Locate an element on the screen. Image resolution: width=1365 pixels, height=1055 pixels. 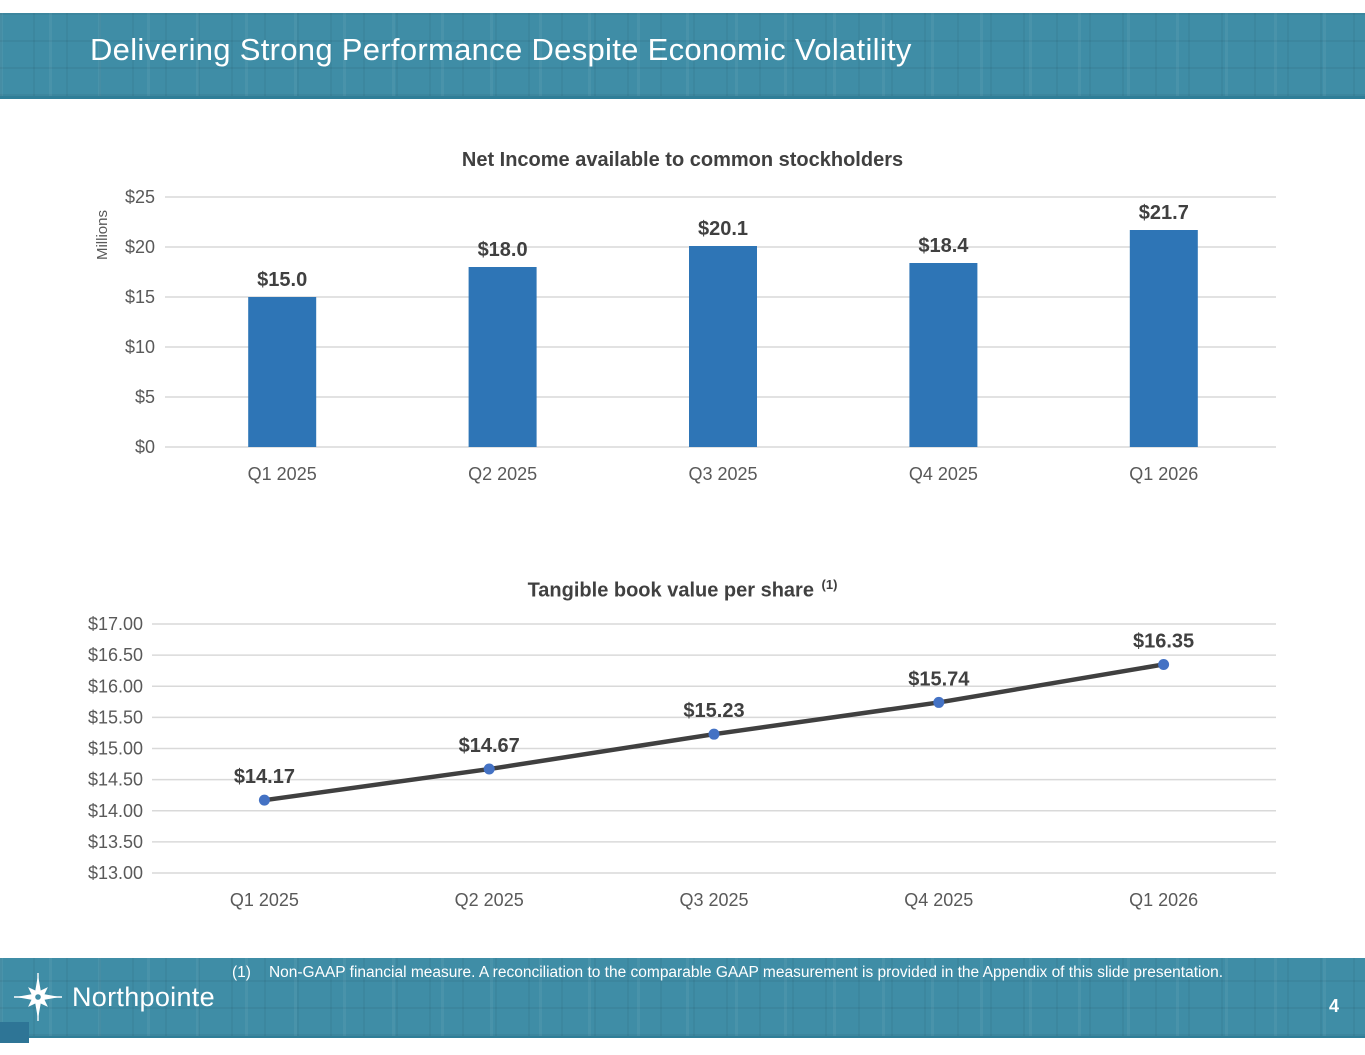
svg-text: $25 is located at coordinates (140, 197).